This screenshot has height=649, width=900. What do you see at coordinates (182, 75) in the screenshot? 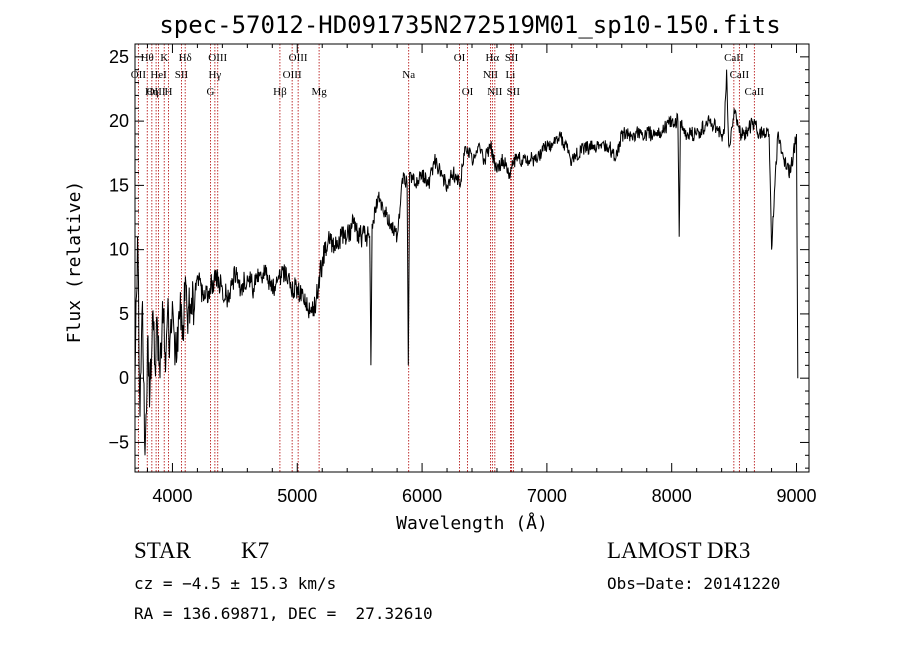
I see `line-label-11: SII` at bounding box center [182, 75].